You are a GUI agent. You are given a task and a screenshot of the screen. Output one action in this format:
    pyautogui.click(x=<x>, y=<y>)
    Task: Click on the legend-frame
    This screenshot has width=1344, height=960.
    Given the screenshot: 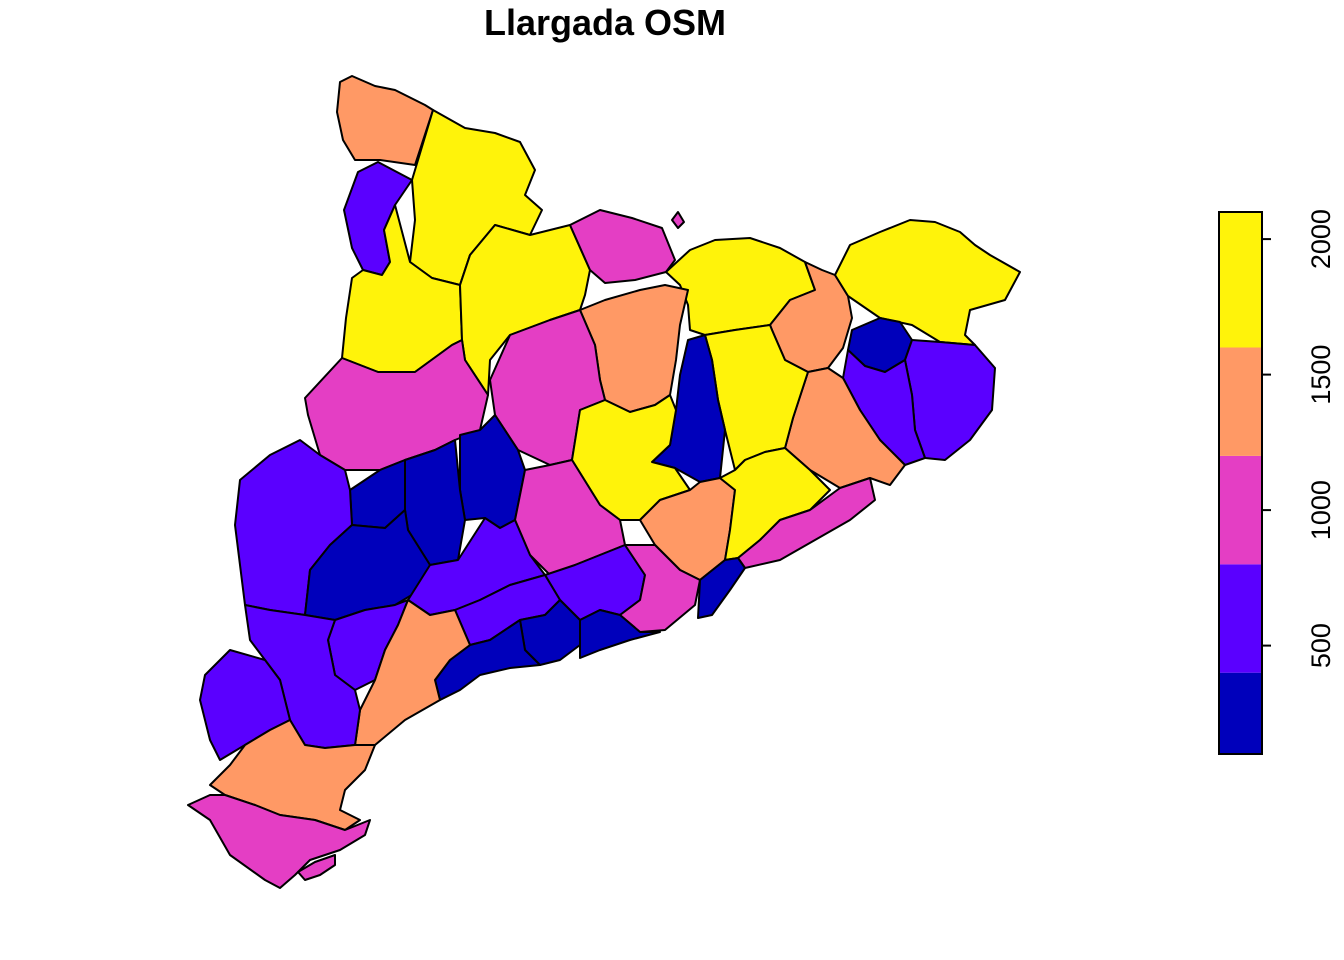 What is the action you would take?
    pyautogui.click(x=1240, y=483)
    